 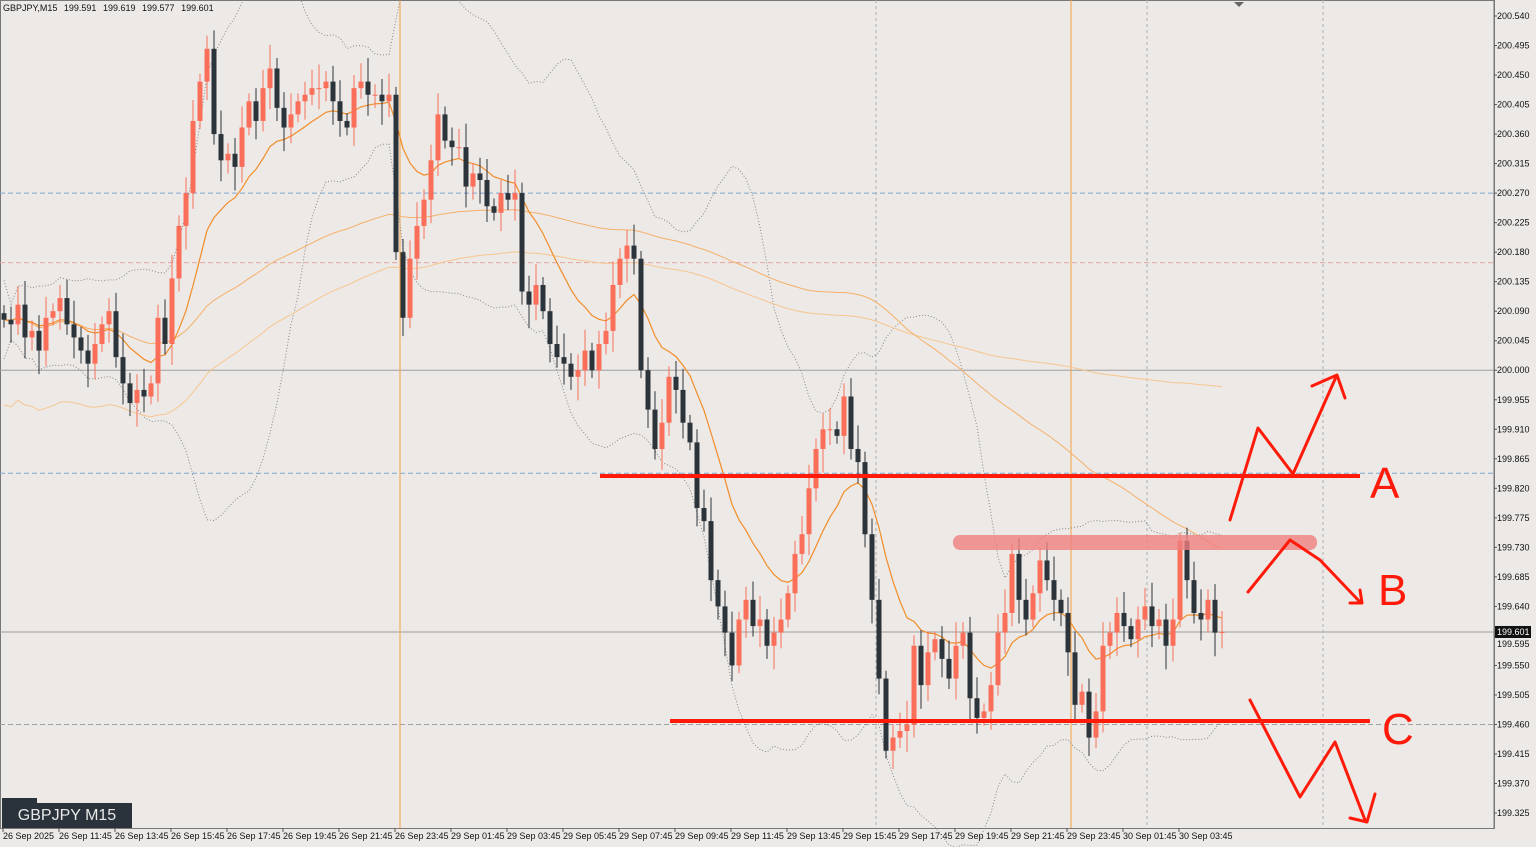 I want to click on time-tick-label: 26 Sep 11:45, so click(x=85, y=836).